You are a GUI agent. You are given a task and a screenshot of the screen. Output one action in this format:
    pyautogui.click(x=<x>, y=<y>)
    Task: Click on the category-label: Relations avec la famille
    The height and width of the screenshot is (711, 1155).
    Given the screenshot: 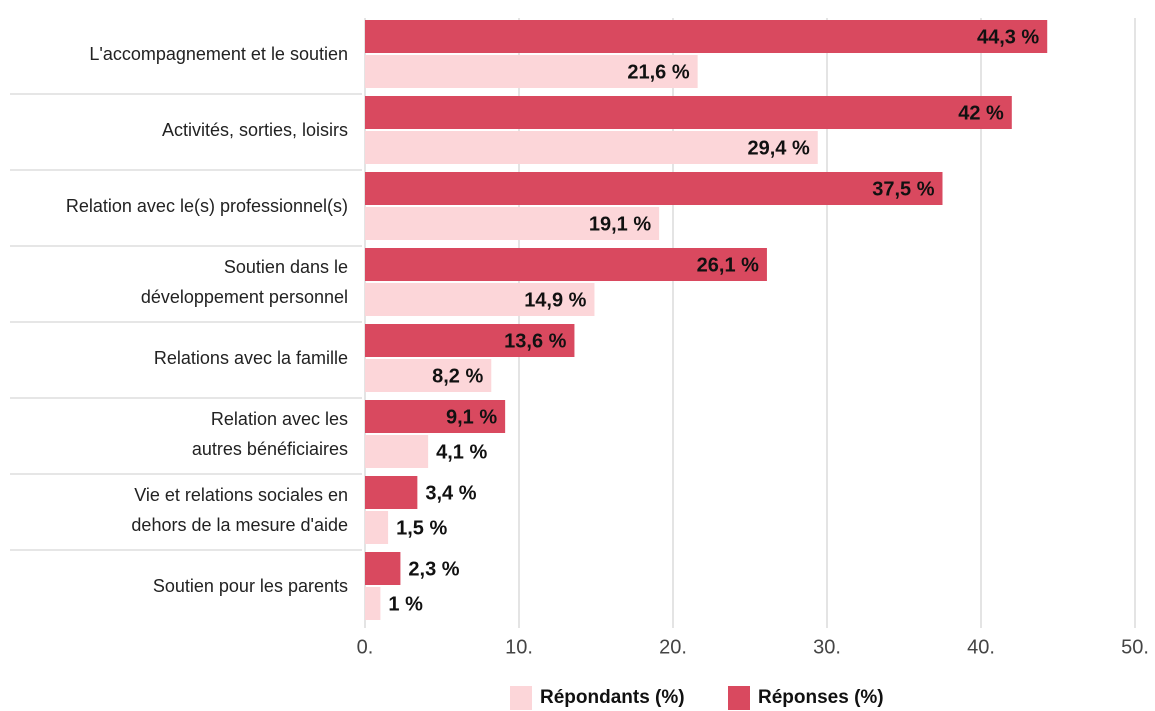 What is the action you would take?
    pyautogui.click(x=250, y=358)
    